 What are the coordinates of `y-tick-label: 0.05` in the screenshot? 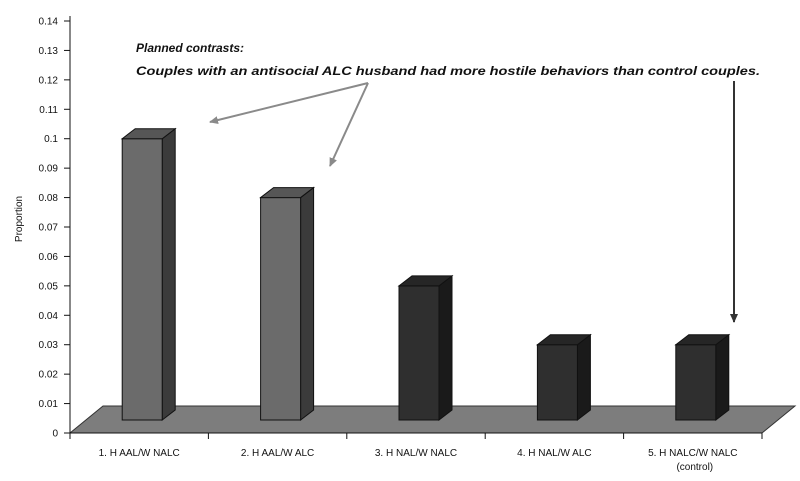 It's located at (49, 286).